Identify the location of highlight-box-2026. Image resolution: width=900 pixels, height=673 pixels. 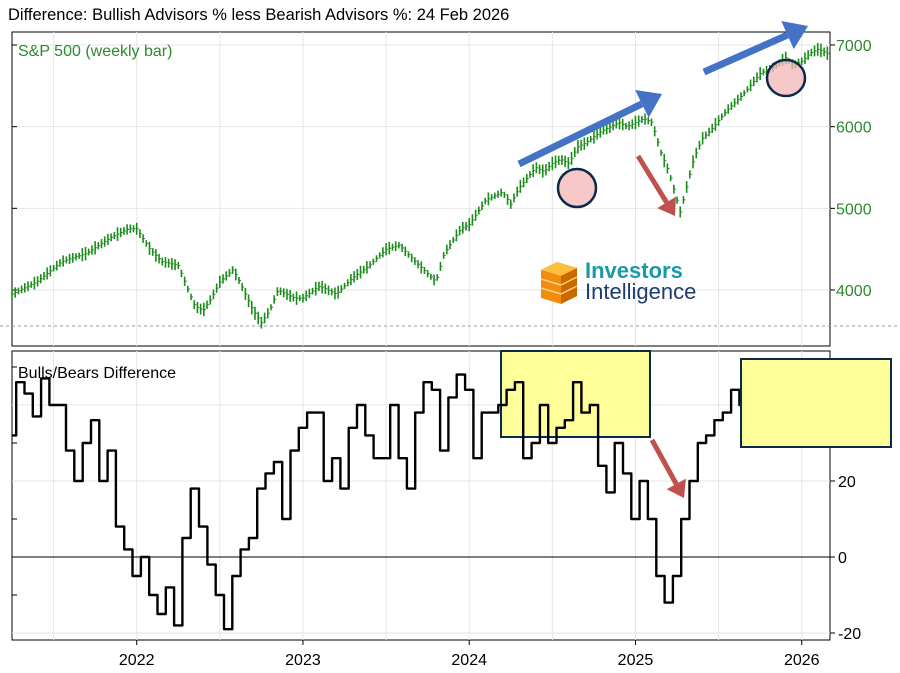
(816, 403).